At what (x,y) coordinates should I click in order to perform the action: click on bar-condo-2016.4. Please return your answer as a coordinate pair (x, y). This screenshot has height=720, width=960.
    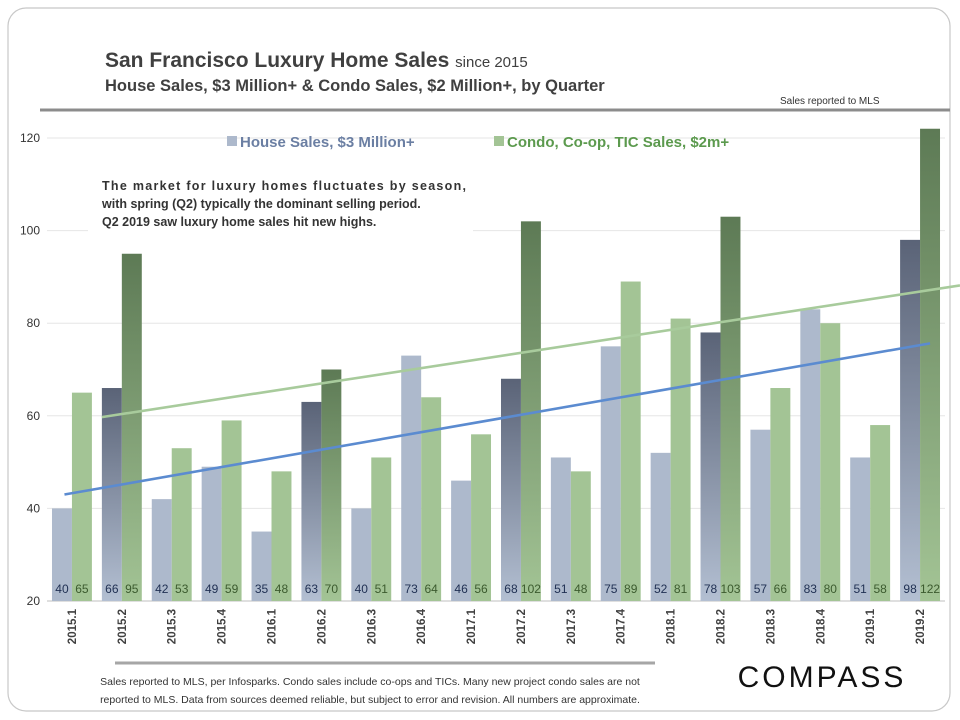
    Looking at the image, I should click on (431, 499).